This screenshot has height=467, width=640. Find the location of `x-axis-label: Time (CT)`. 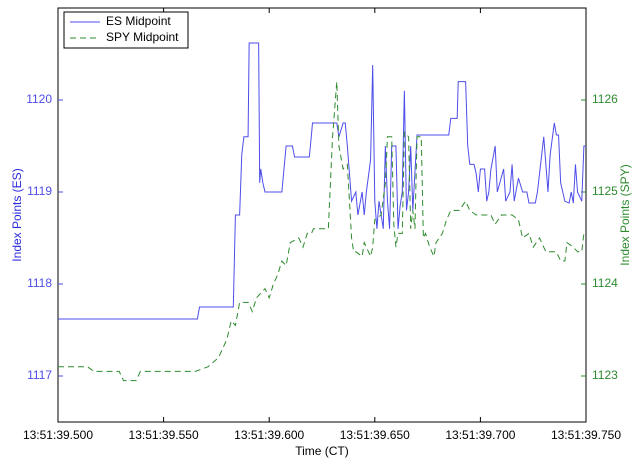

x-axis-label: Time (CT) is located at coordinates (322, 451).